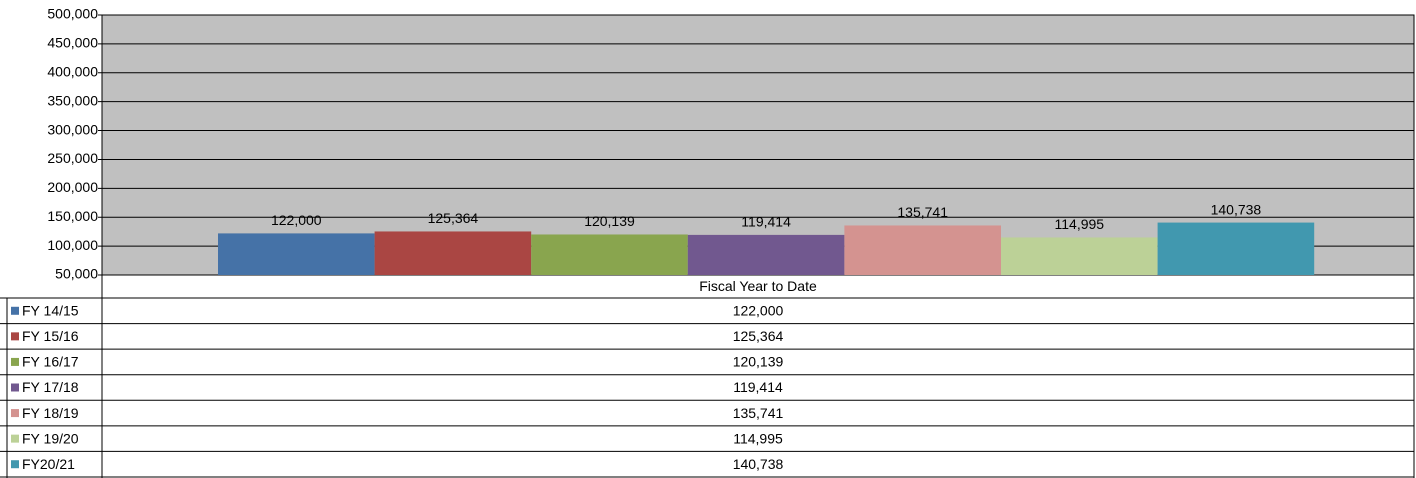 The width and height of the screenshot is (1416, 478). Describe the element at coordinates (766, 222) in the screenshot. I see `data-label: 119,414` at that location.